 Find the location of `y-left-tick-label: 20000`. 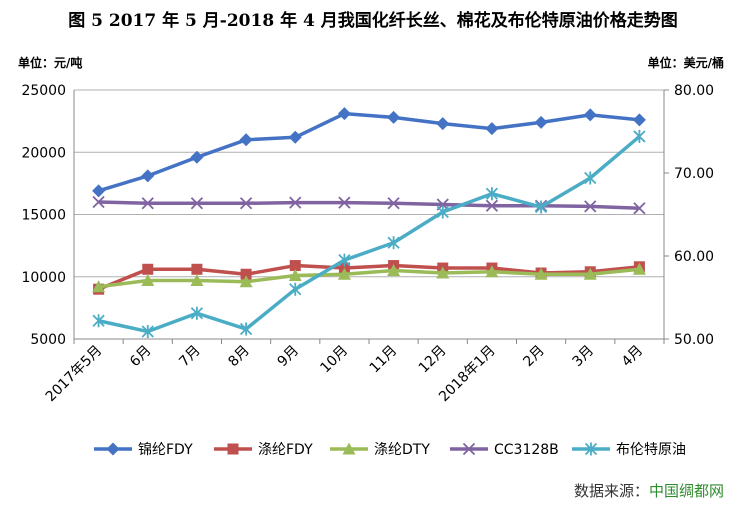

y-left-tick-label: 20000 is located at coordinates (43, 153).